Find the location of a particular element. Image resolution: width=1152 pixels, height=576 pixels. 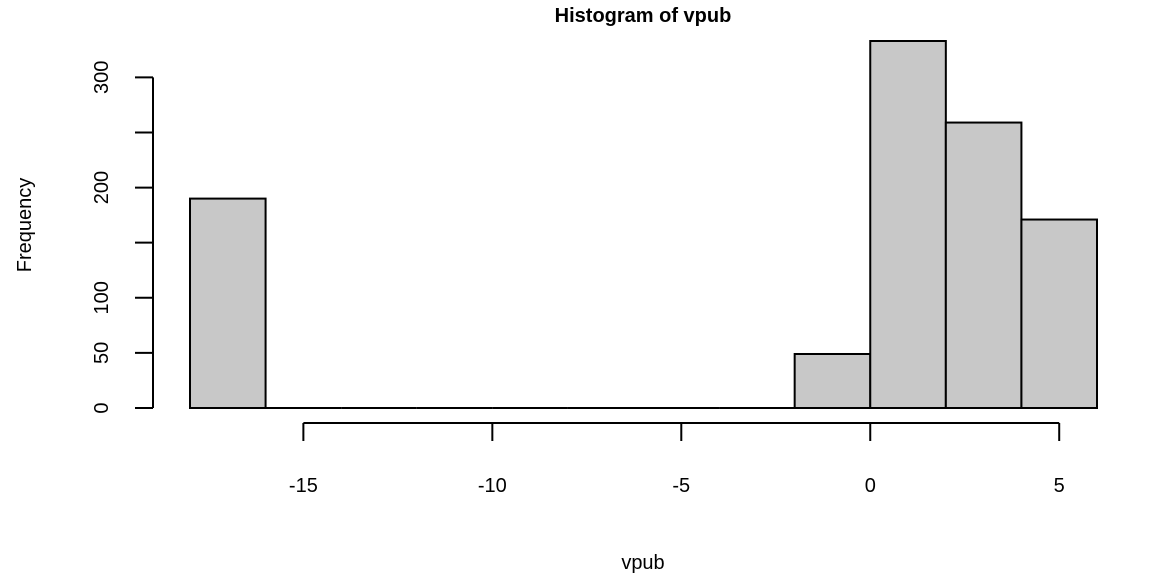

x-axis-label: vpub is located at coordinates (642, 563).